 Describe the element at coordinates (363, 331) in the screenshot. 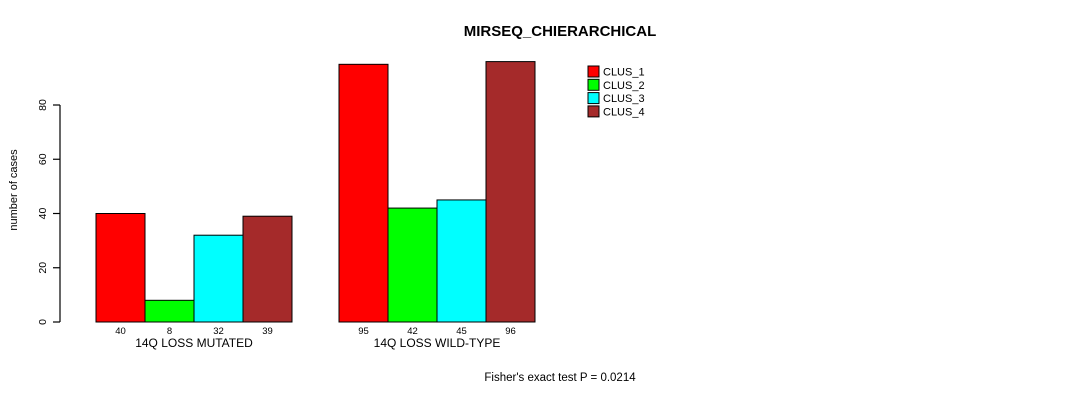

I see `bar-value-label: 95` at that location.